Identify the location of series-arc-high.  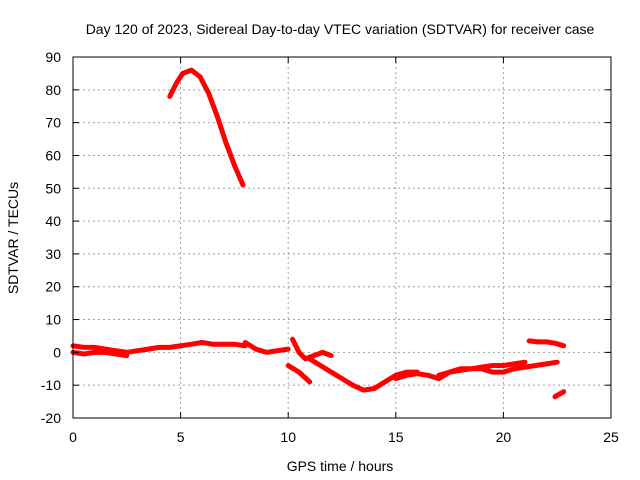
(206, 127).